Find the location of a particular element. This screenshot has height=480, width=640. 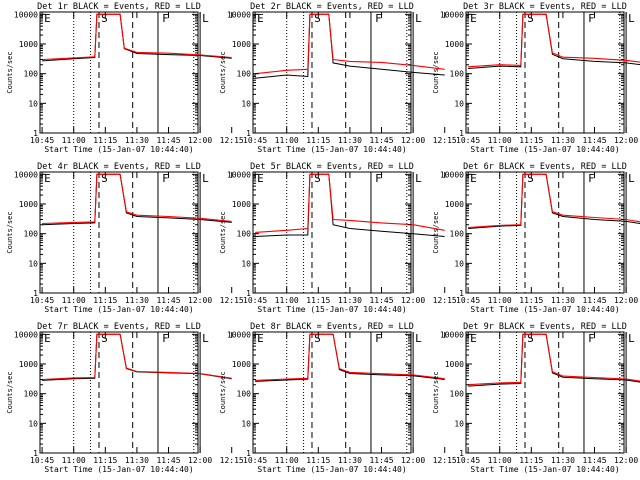

panel-title: Det 9r BLACK = Events, RED = LLD is located at coordinates (545, 327).